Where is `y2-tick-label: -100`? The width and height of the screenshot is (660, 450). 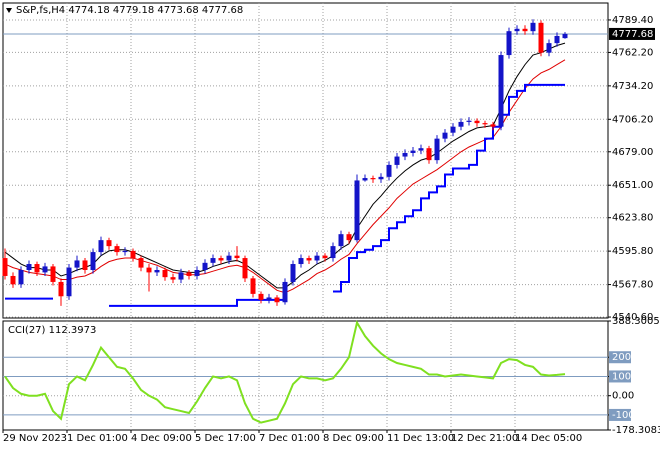
y2-tick-label: -100 is located at coordinates (623, 415).